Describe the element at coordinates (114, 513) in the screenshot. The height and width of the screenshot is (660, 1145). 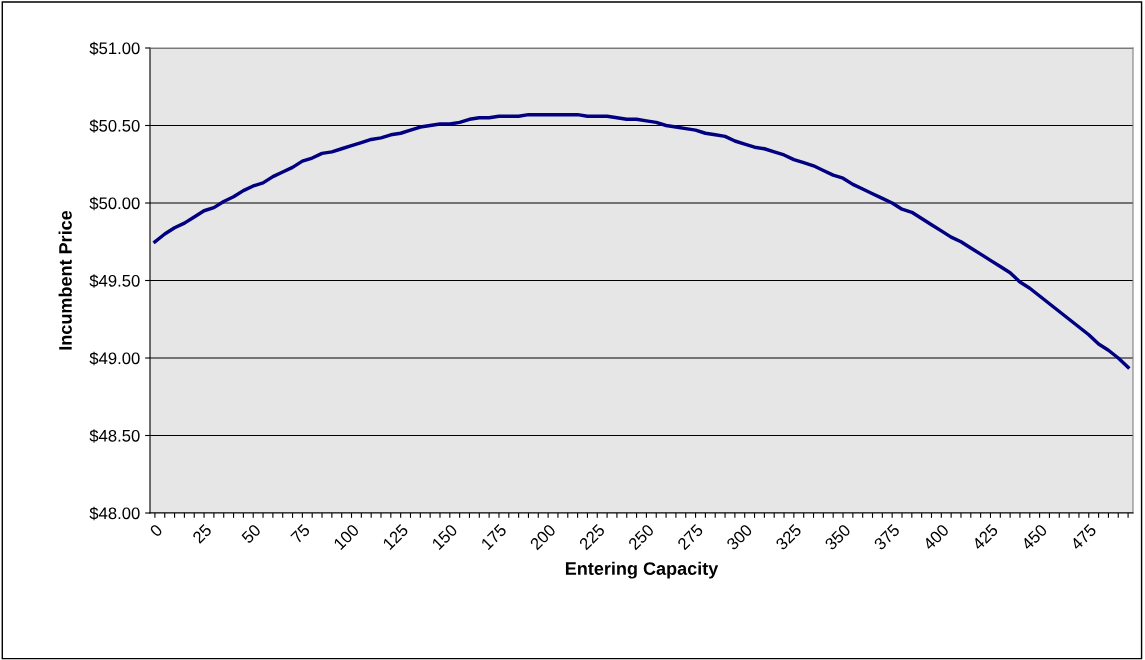
I see `y-tick-label: $48.00` at that location.